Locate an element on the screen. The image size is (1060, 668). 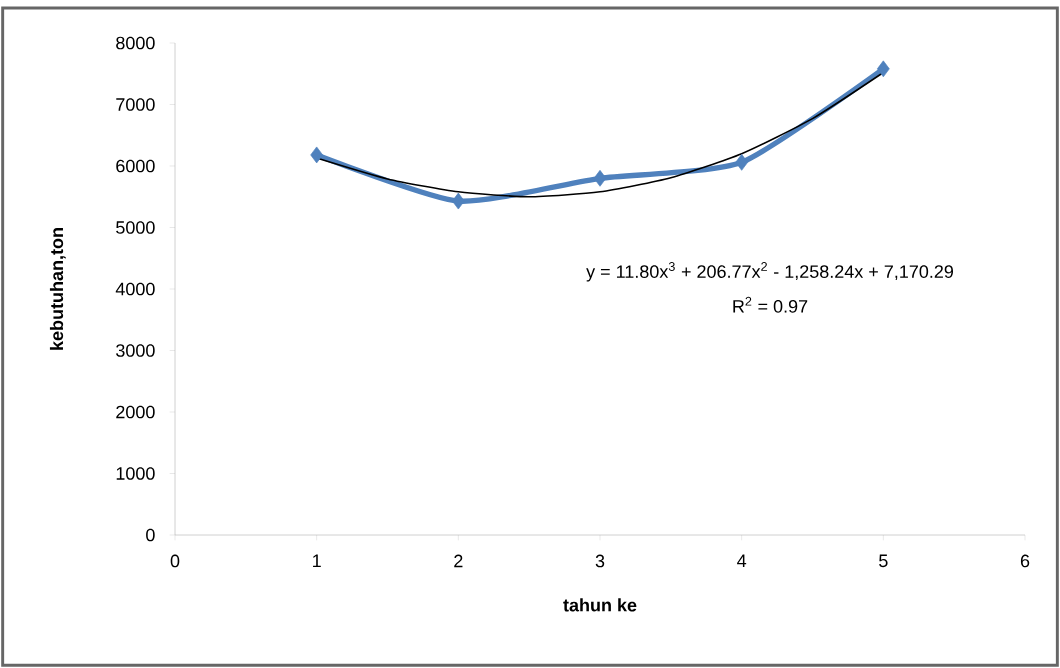
y-tick-label: 7000 is located at coordinates (135, 104).